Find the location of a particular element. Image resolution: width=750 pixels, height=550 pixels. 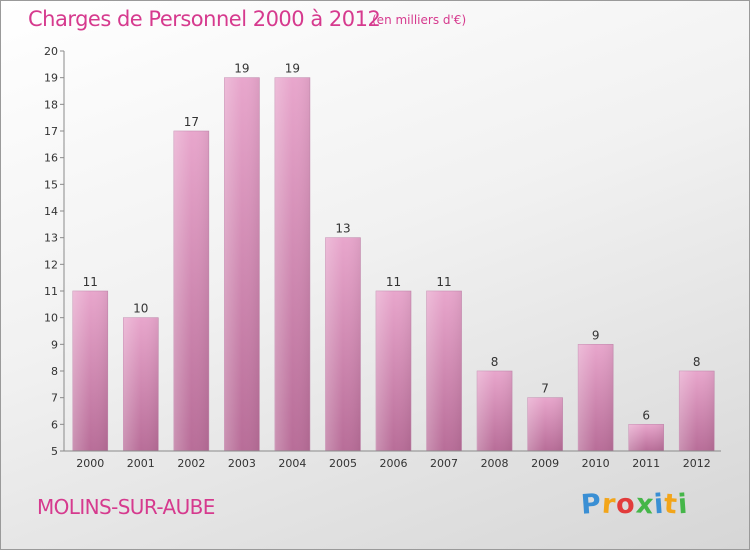

y-tick-label: 14 is located at coordinates (51, 211).